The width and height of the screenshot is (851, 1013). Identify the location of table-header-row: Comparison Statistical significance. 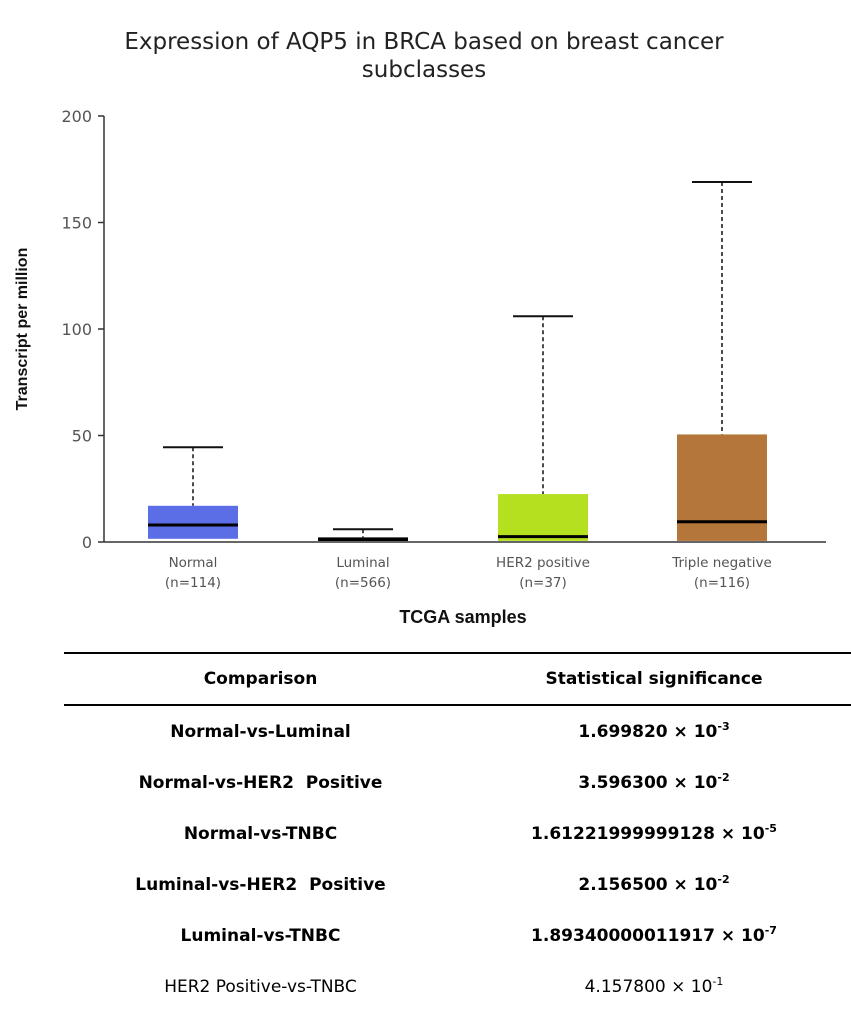
(457, 679).